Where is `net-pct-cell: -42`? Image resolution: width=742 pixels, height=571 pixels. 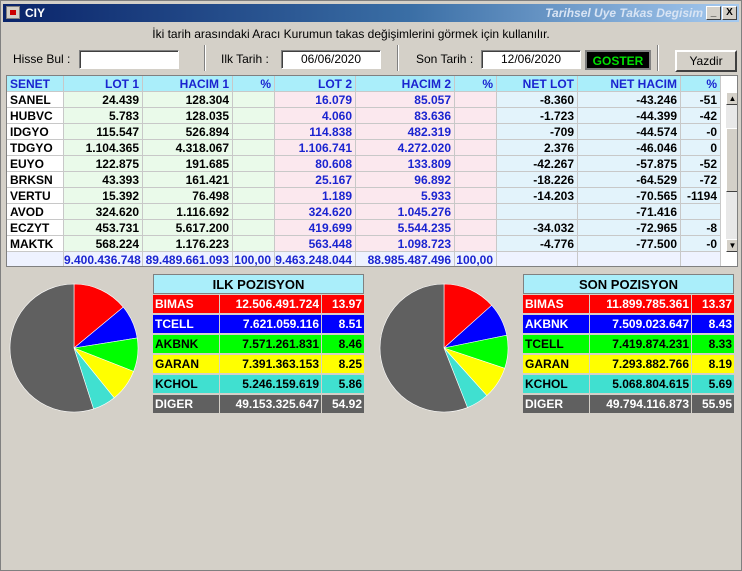 net-pct-cell: -42 is located at coordinates (701, 116).